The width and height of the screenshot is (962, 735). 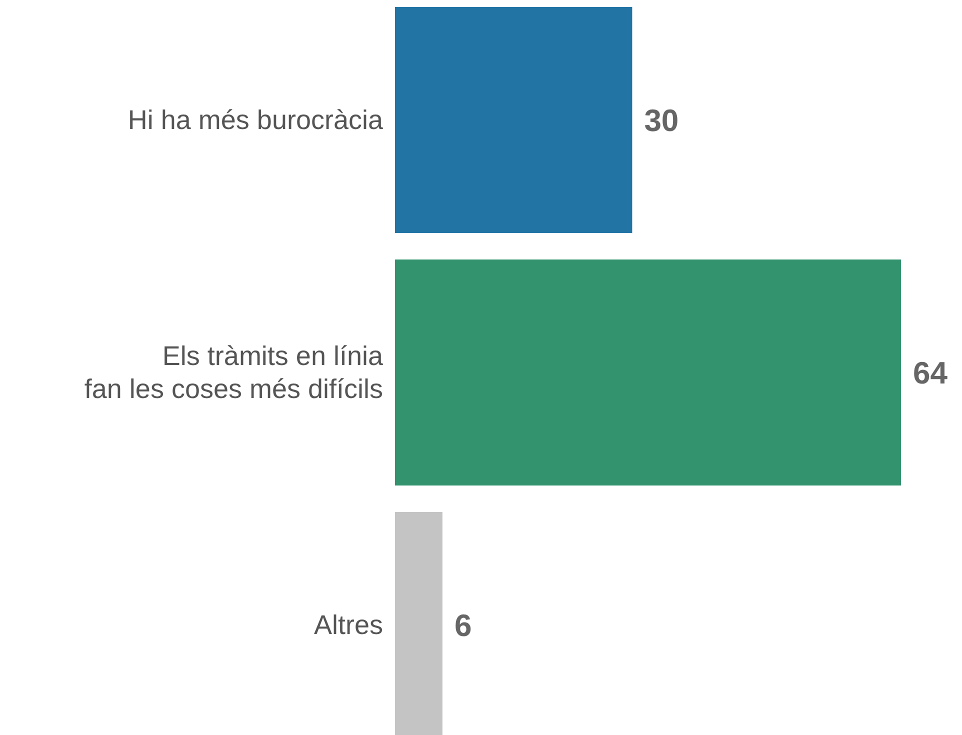 I want to click on y-tick-label: Hi ha més burocràcia, so click(x=256, y=119).